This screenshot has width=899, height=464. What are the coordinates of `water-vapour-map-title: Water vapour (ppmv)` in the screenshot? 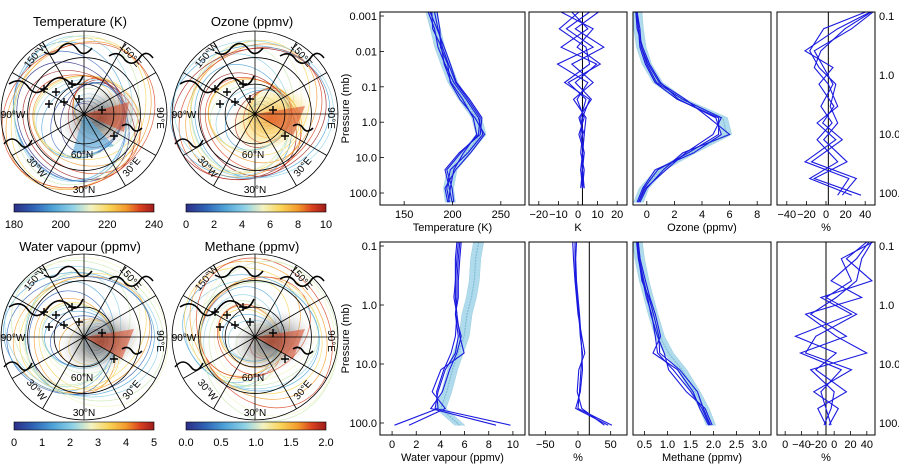 It's located at (80, 246).